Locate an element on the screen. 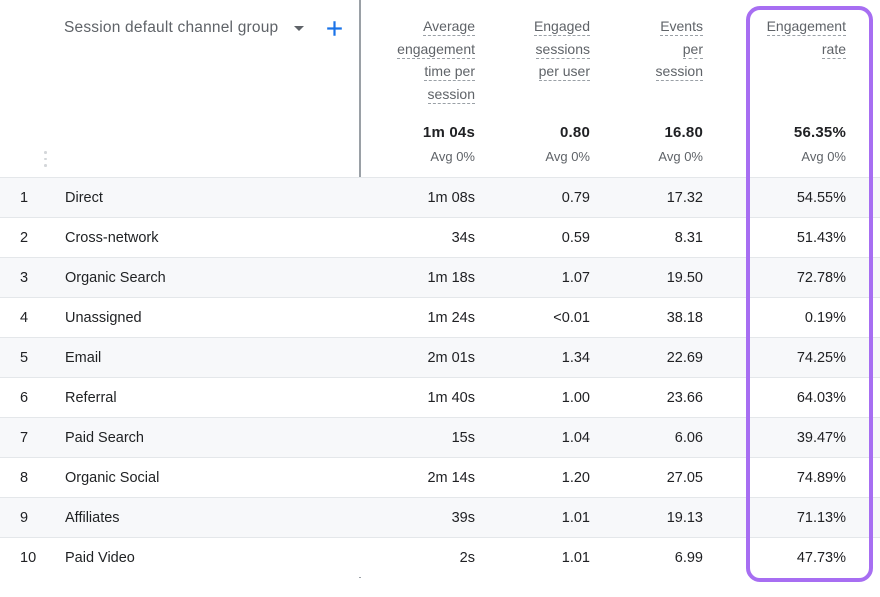  column-header-line: engagement is located at coordinates (436, 49).